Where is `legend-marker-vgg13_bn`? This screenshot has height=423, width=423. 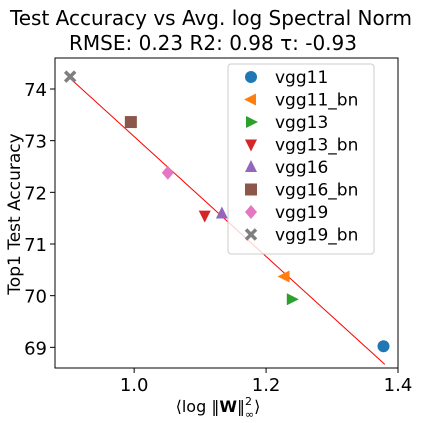 legend-marker-vgg13_bn is located at coordinates (251, 145).